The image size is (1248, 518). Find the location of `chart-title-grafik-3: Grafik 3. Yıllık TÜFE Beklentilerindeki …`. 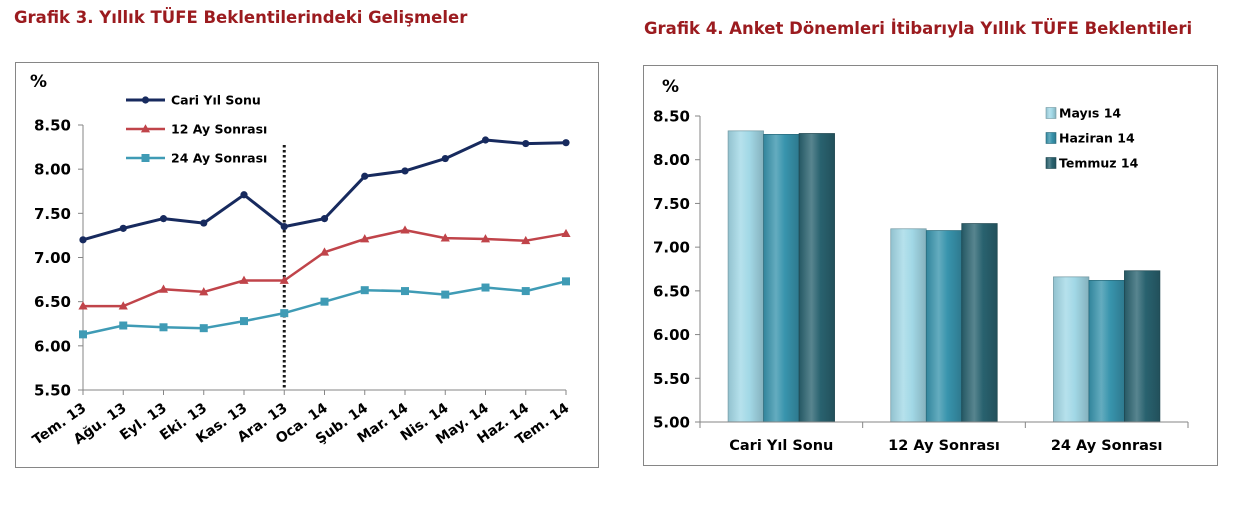

chart-title-grafik-3: Grafik 3. Yıllık TÜFE Beklentilerindeki … is located at coordinates (241, 17).